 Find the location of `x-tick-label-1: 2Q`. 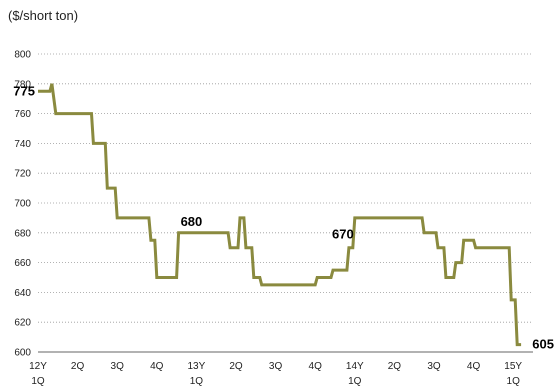

x-tick-label-1: 2Q is located at coordinates (78, 366).